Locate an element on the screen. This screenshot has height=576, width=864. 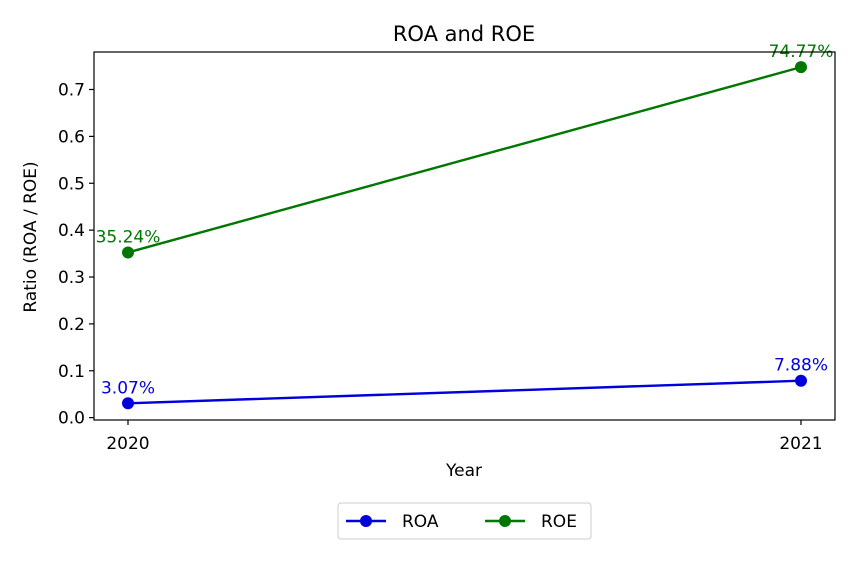
roa-data-label: 7.88% is located at coordinates (801, 366).